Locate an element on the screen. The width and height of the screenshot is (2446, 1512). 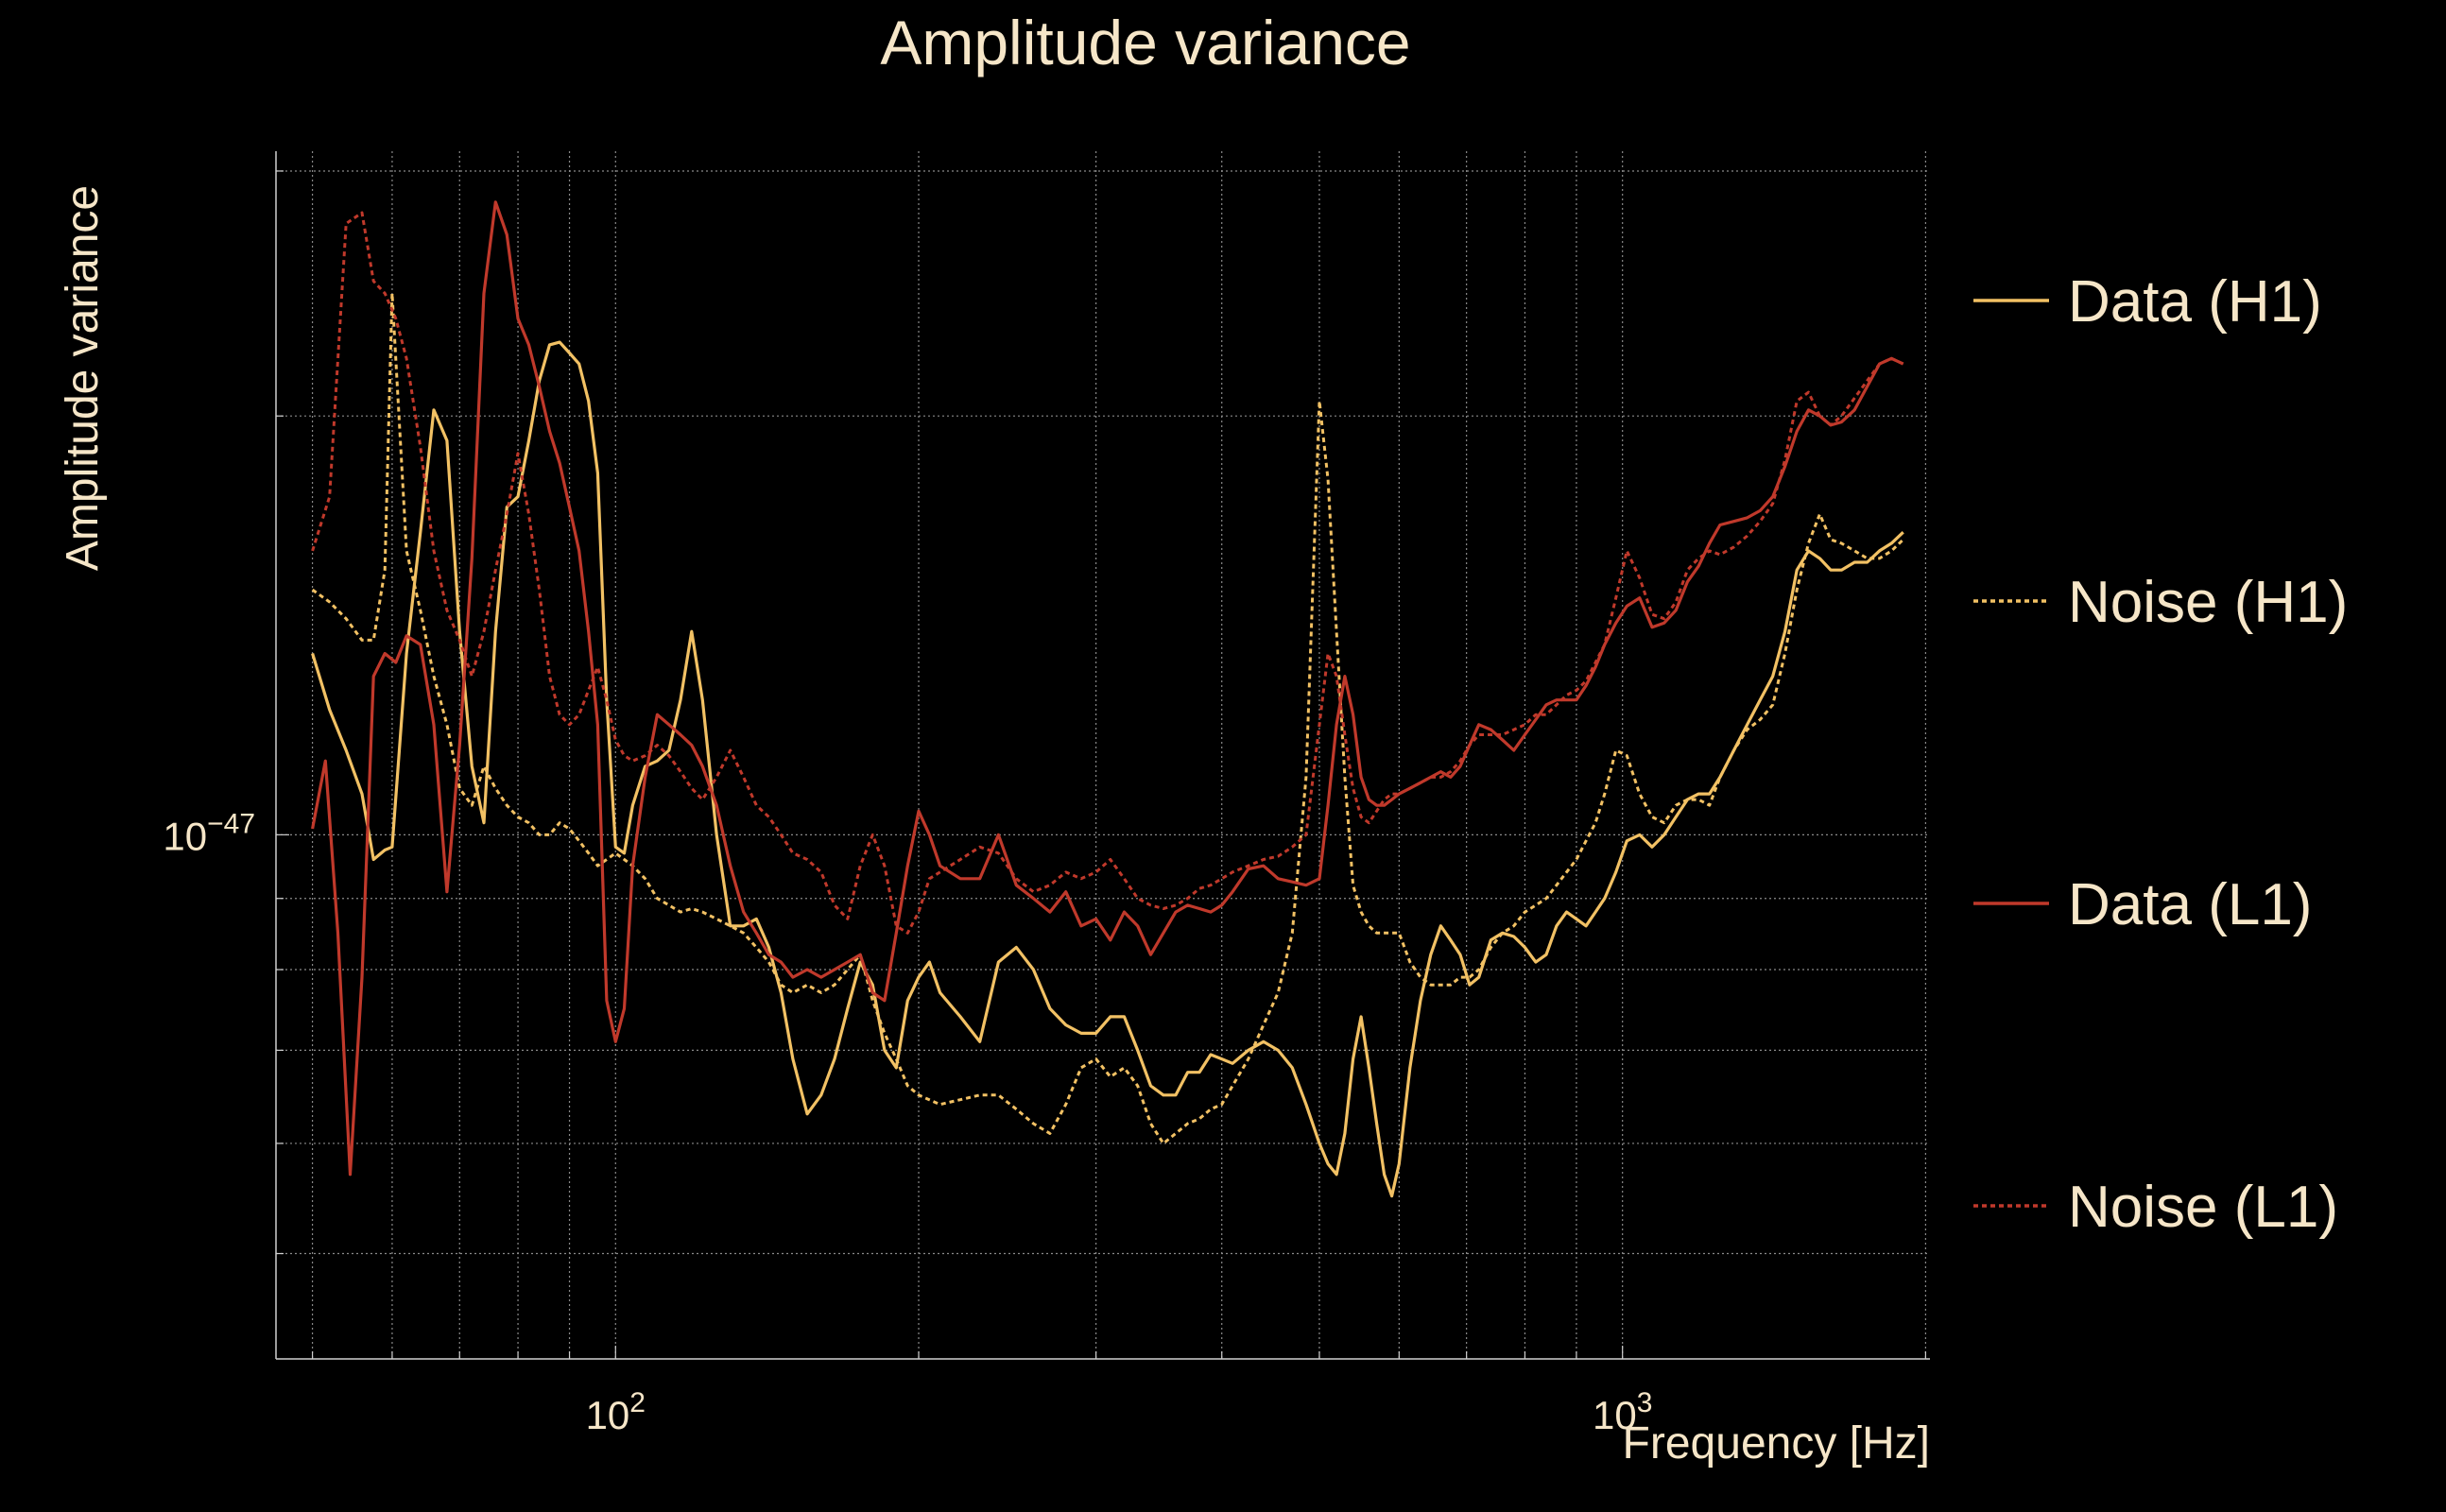
legend-label: Data (L1) is located at coordinates (2190, 904).